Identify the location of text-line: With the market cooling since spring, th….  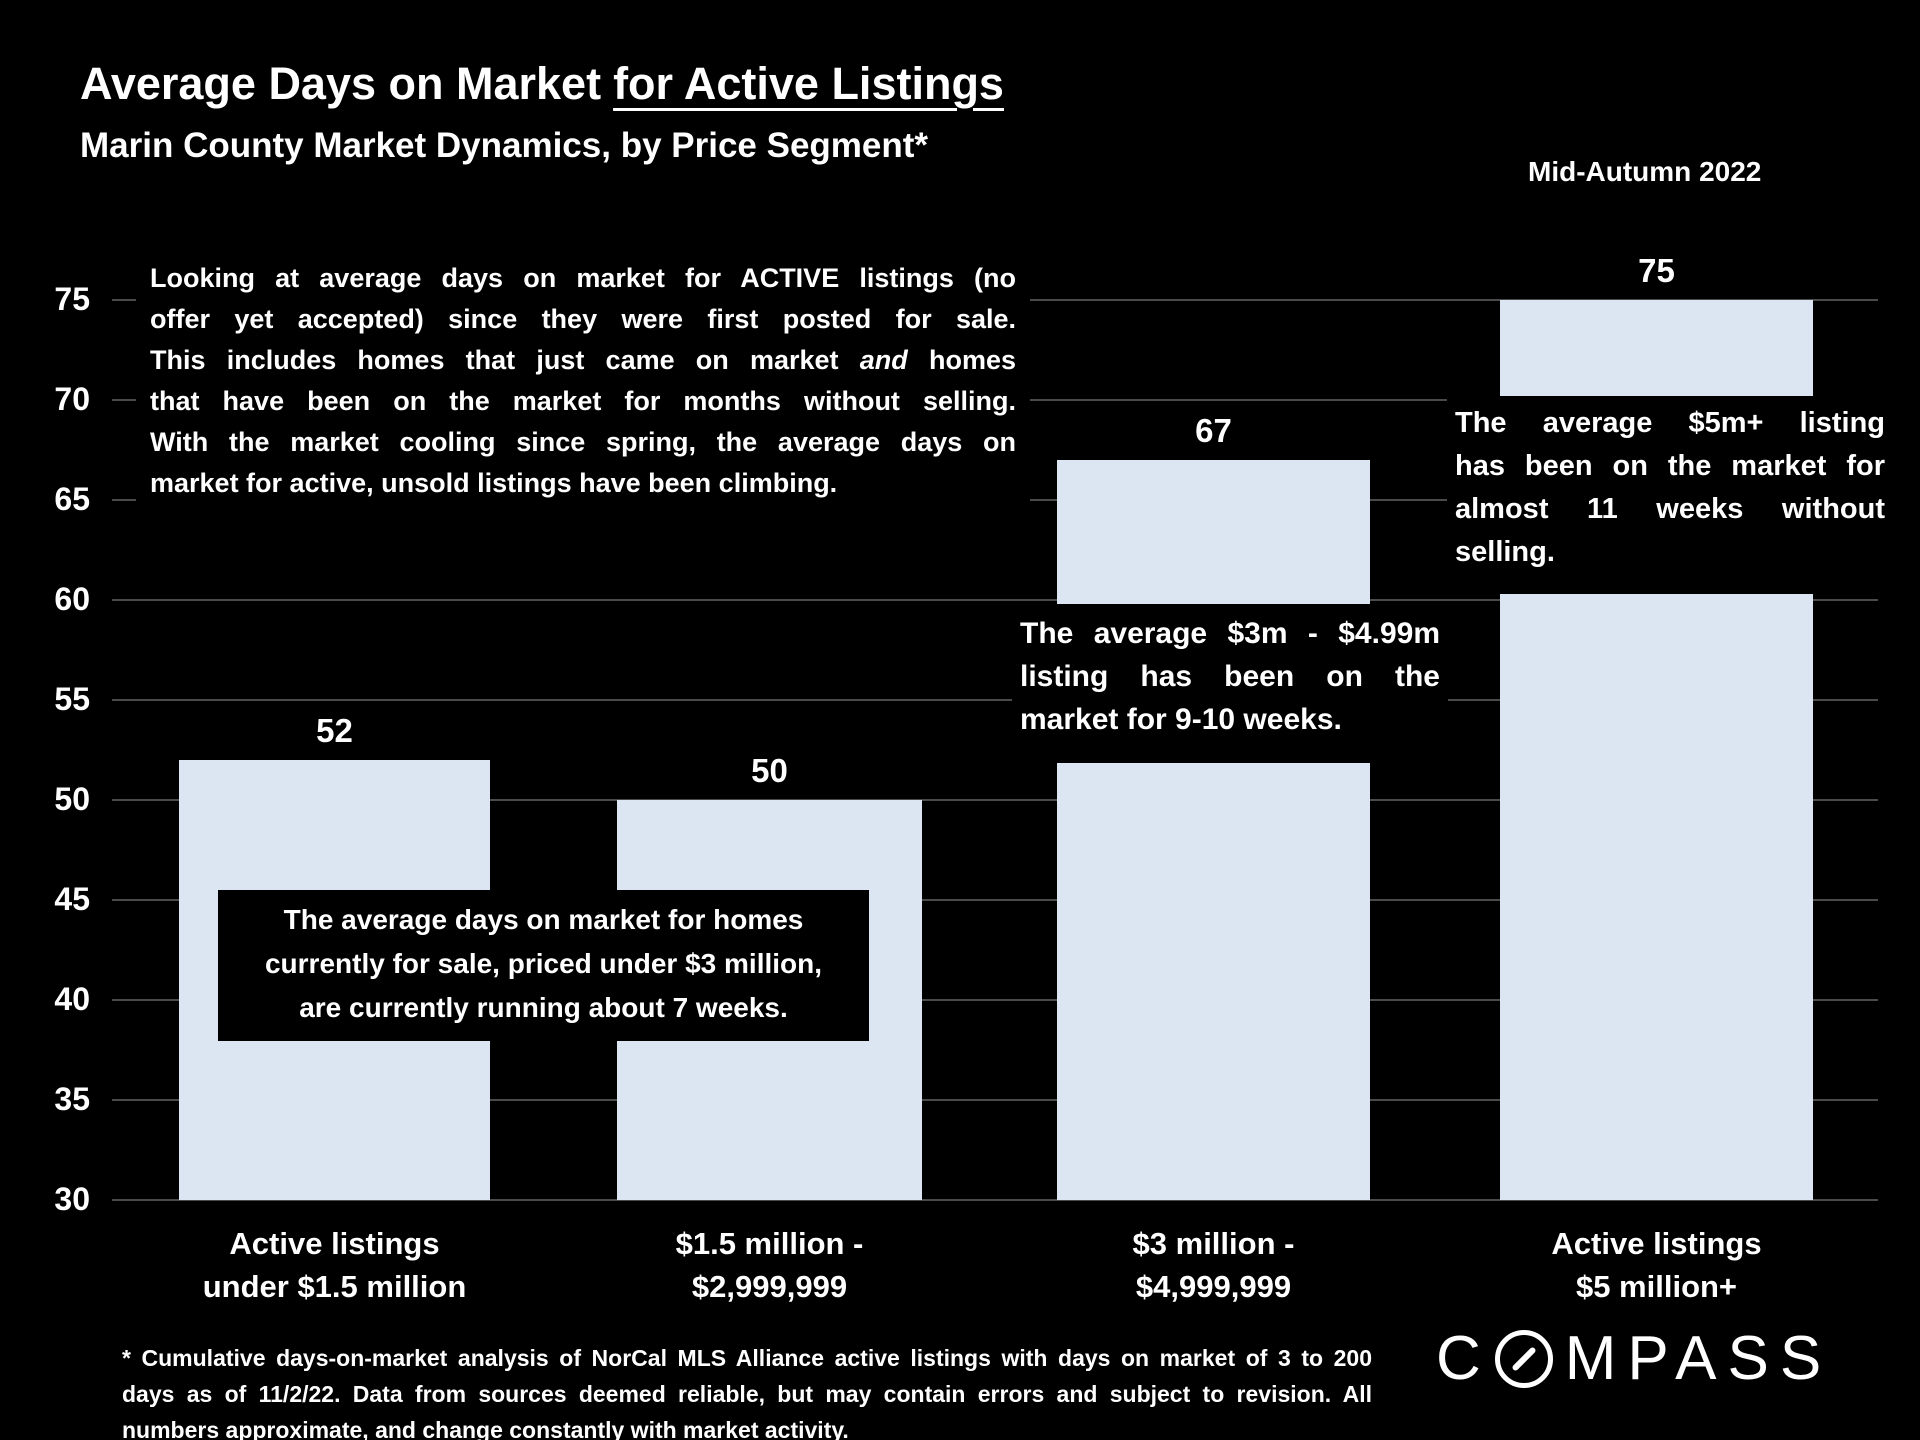
(583, 442).